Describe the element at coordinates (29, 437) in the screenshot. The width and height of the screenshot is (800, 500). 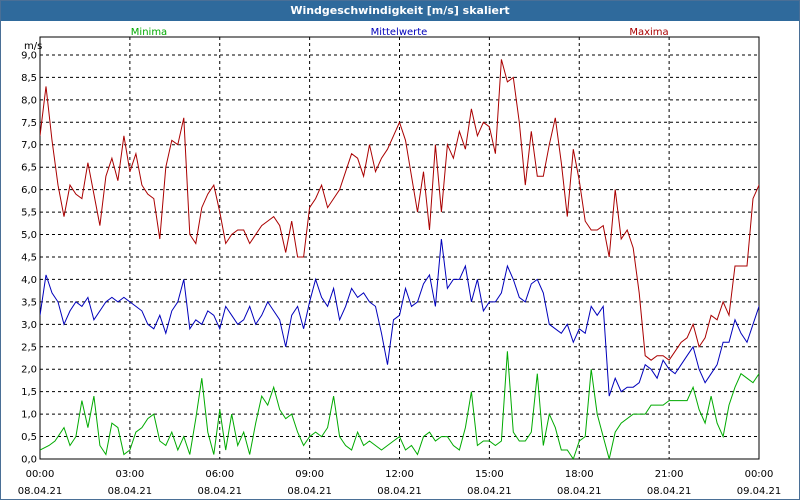
I see `y-tick-label: 0,5` at that location.